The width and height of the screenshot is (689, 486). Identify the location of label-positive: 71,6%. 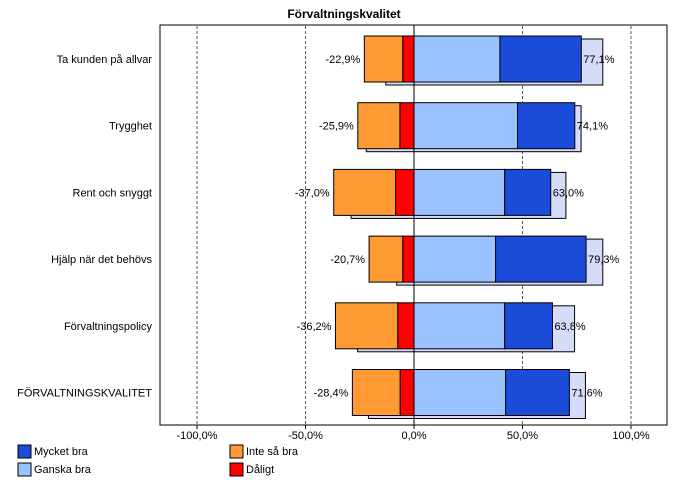
(586, 394).